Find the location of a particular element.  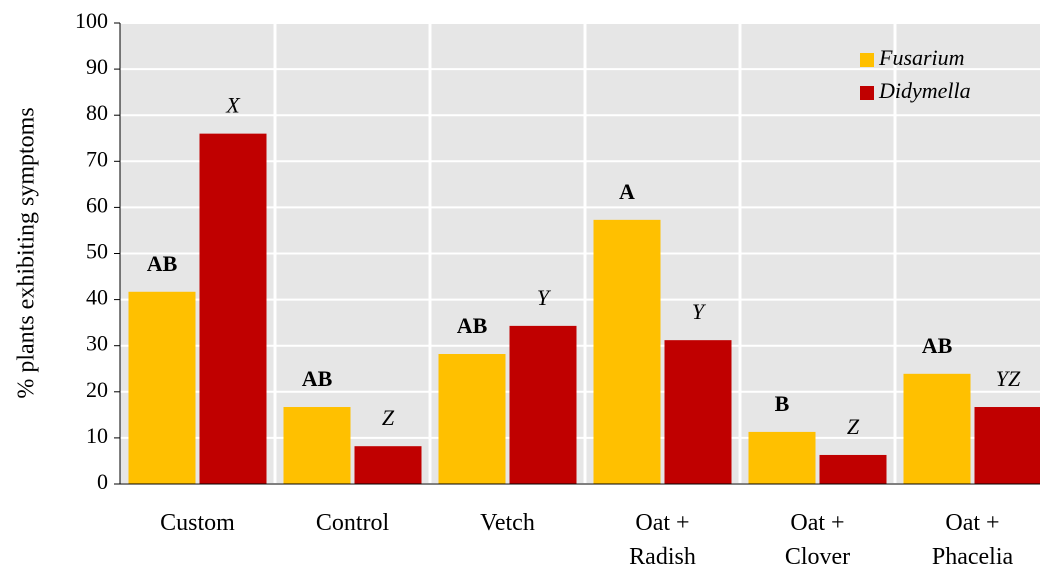

x-tick-label: Oat + Phacelia is located at coordinates (972, 540).